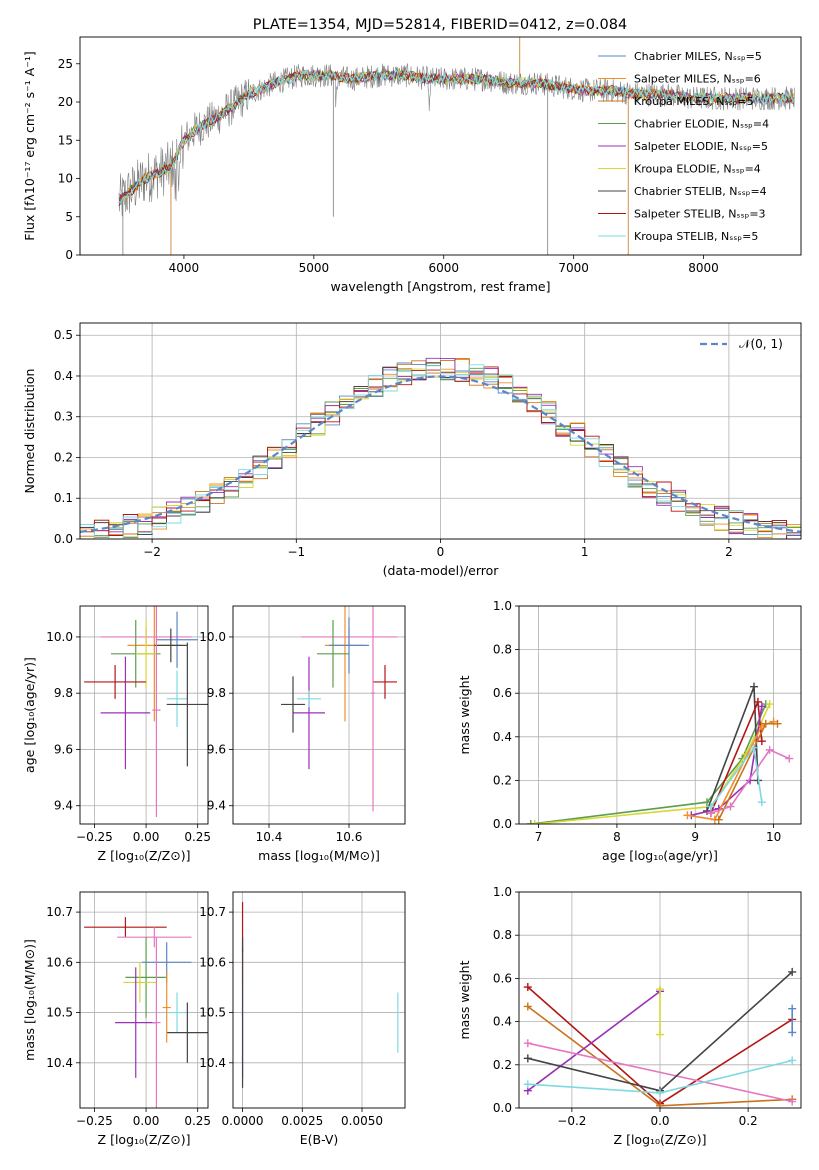  What do you see at coordinates (319, 1139) in the screenshot?
I see `x-axis-label: E(B-V)` at bounding box center [319, 1139].